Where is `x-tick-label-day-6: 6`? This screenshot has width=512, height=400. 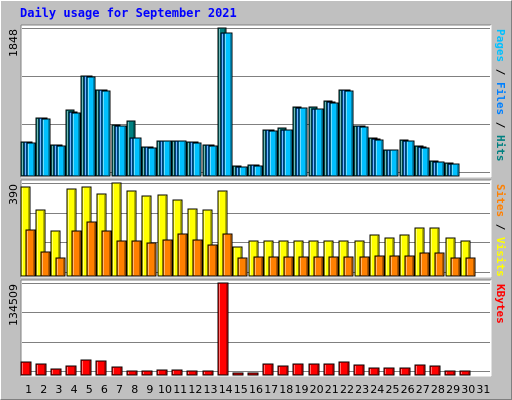 x-tick-label-day-6: 6 is located at coordinates (104, 389).